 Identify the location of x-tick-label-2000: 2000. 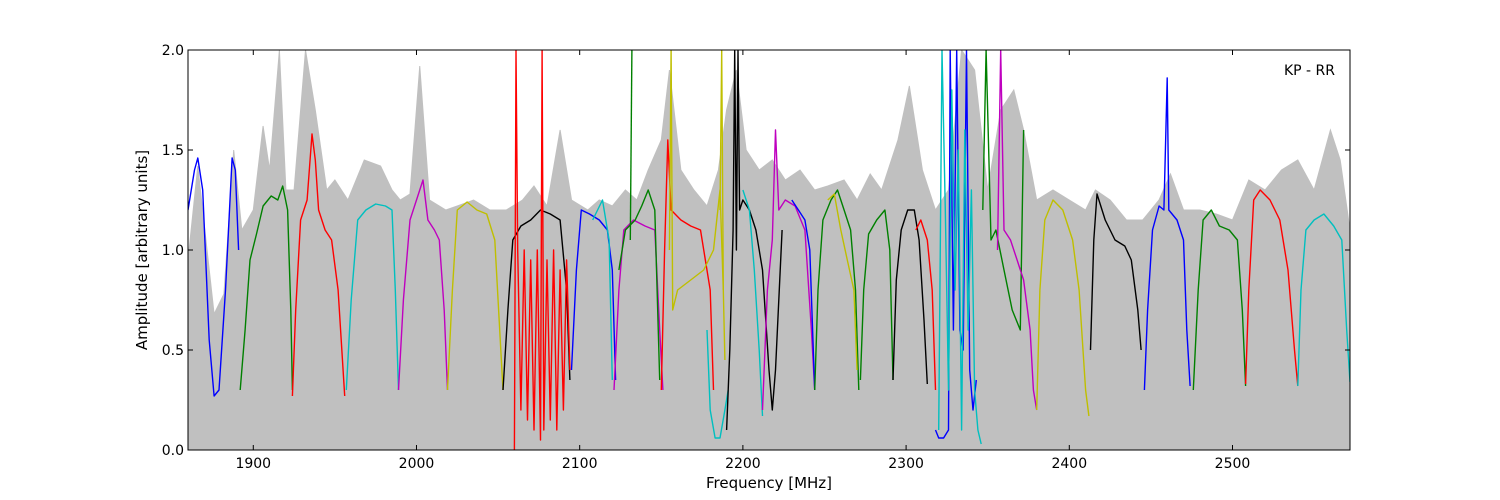
(417, 464).